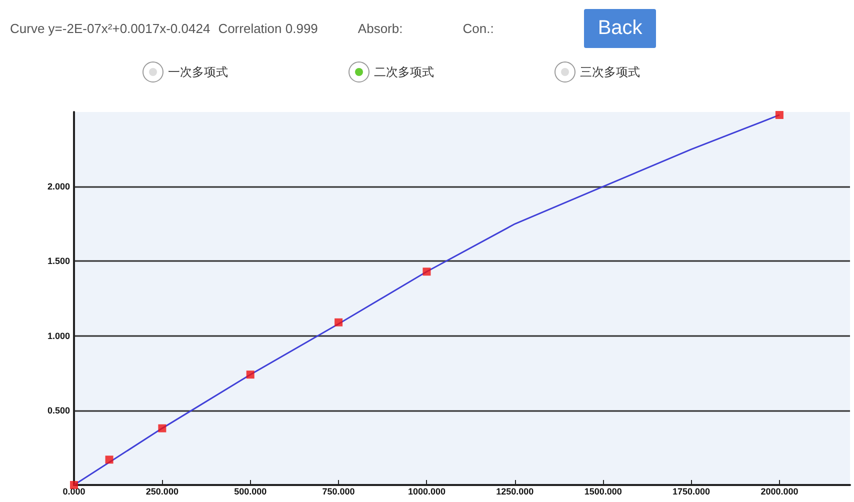 The height and width of the screenshot is (502, 854). Describe the element at coordinates (610, 72) in the screenshot. I see `text: 三次多项式` at that location.